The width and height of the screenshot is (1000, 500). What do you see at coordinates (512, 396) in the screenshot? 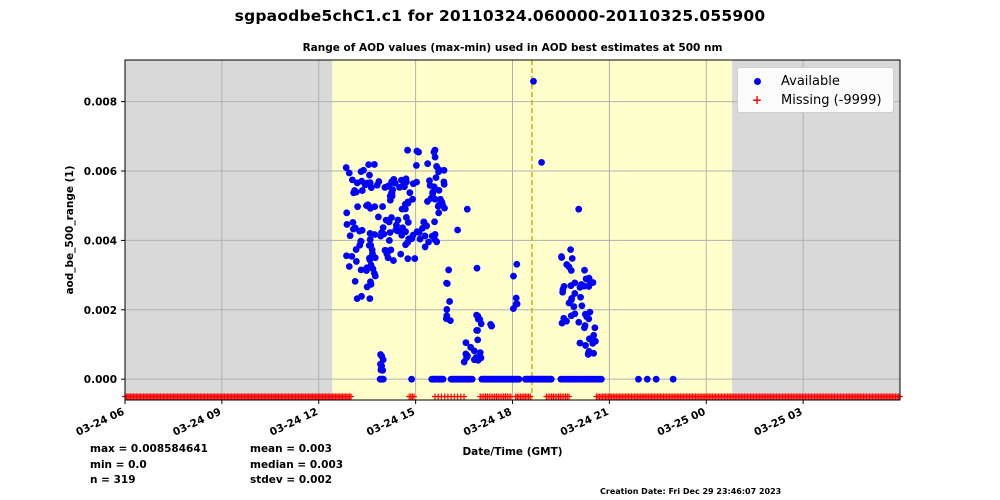
I see `missing-points` at bounding box center [512, 396].